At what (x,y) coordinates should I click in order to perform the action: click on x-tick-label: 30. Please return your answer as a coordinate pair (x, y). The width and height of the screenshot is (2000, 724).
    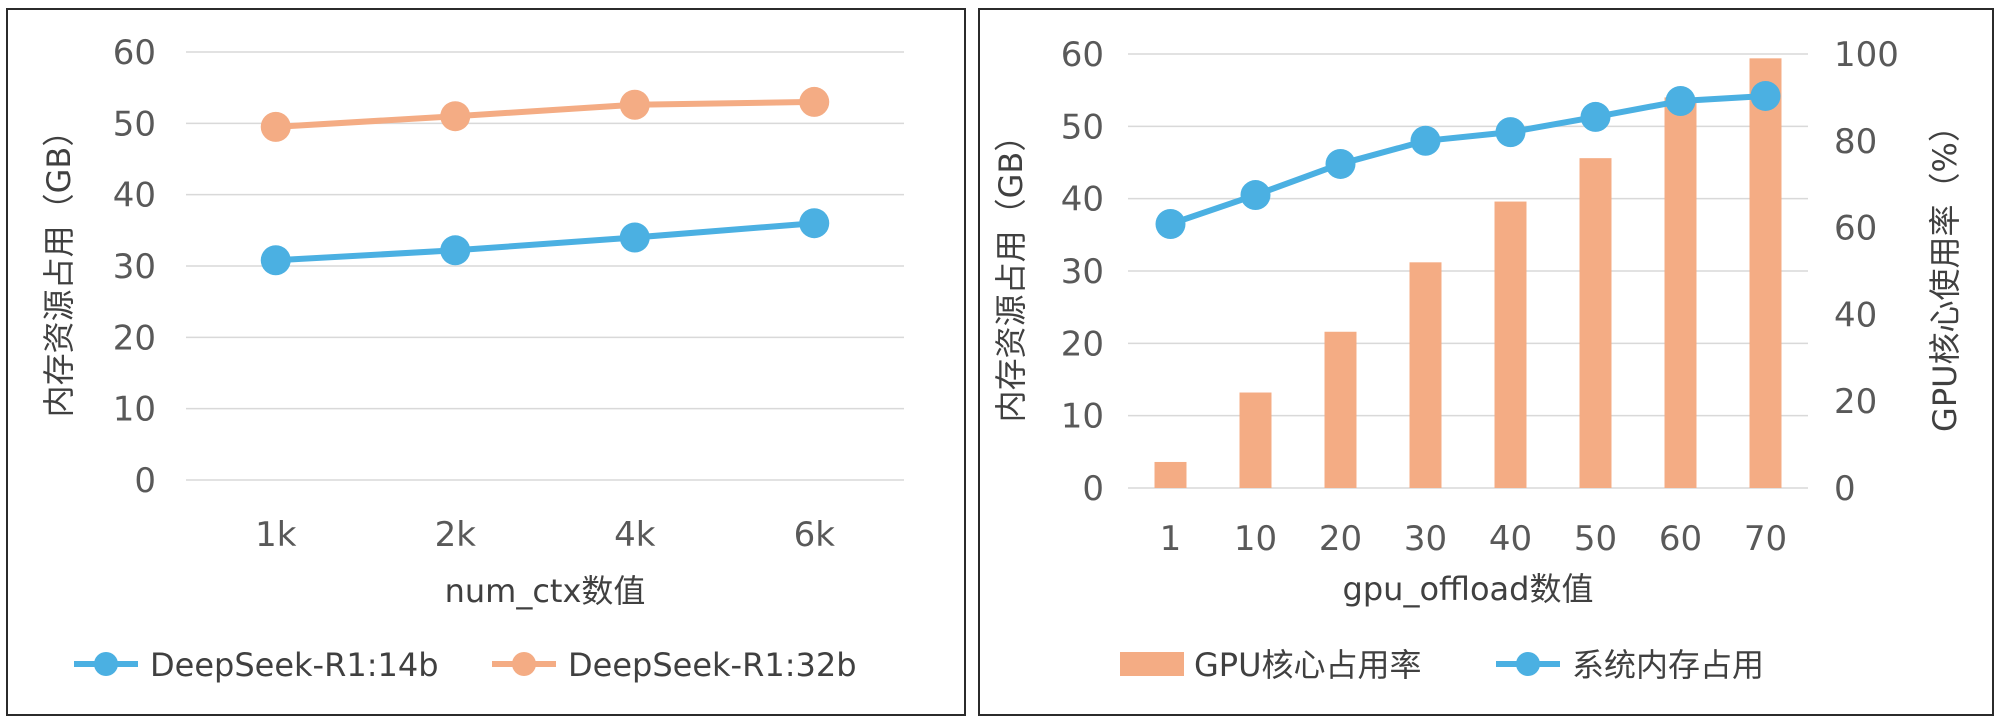
    Looking at the image, I should click on (1425, 539).